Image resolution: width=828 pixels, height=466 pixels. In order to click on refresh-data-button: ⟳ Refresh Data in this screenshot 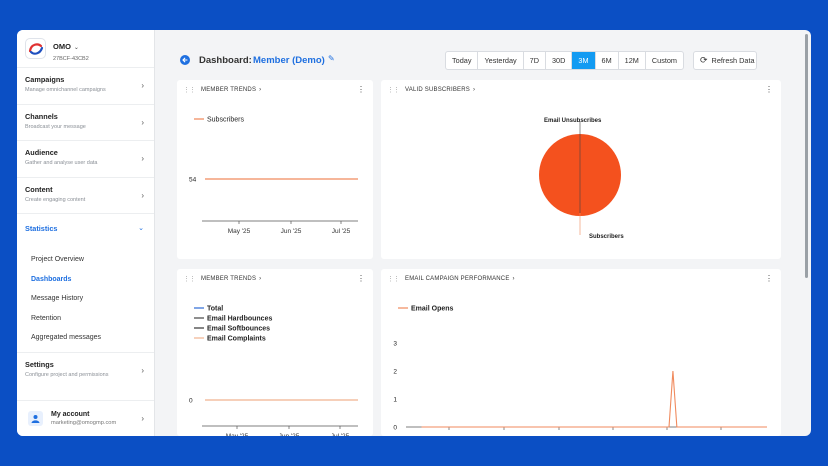, I will do `click(725, 60)`.